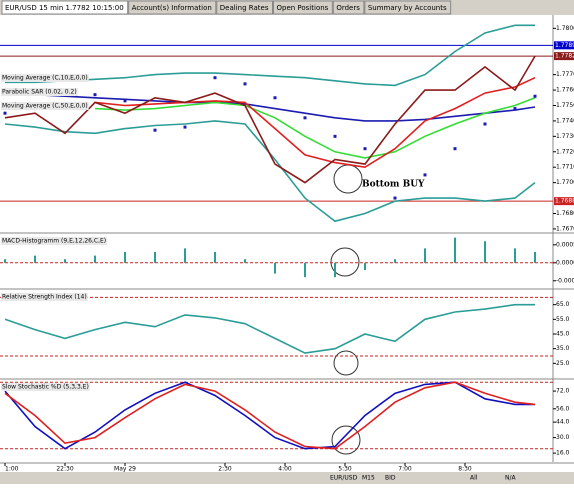 This screenshot has height=488, width=574. What do you see at coordinates (563, 453) in the screenshot?
I see `y-tick-label: 16.0` at bounding box center [563, 453].